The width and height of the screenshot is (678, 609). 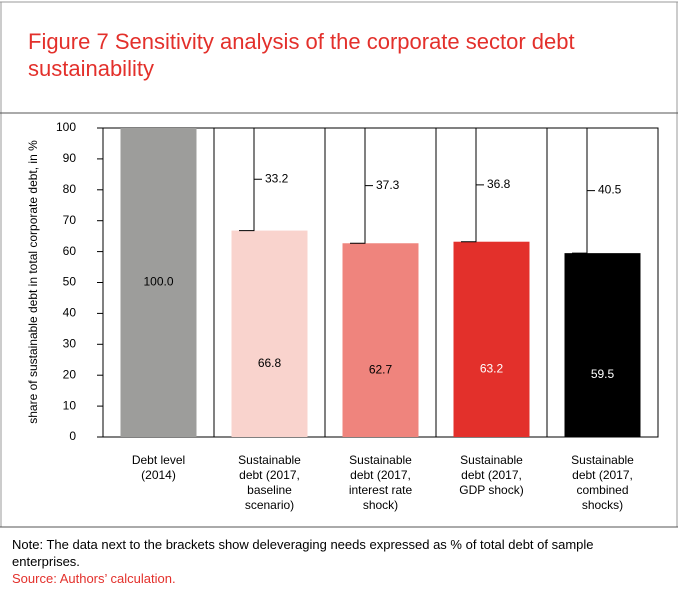 What do you see at coordinates (269, 505) in the screenshot?
I see `x-tick-label: scenario)` at bounding box center [269, 505].